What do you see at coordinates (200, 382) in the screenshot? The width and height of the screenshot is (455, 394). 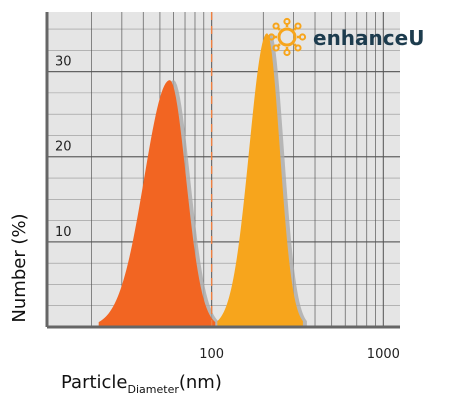 I see `x-axis-title-unit: (nm)` at bounding box center [200, 382].